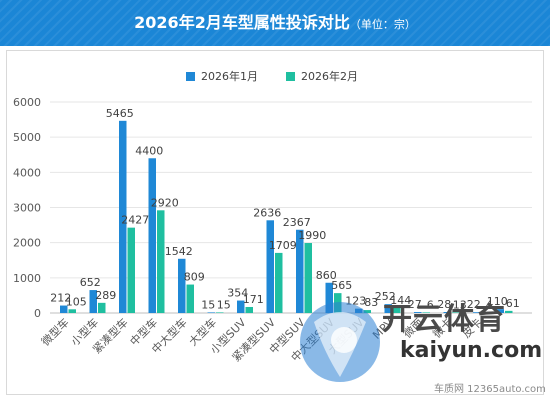  What do you see at coordinates (513, 303) in the screenshot?
I see `bar-value-label: 61` at bounding box center [513, 303].